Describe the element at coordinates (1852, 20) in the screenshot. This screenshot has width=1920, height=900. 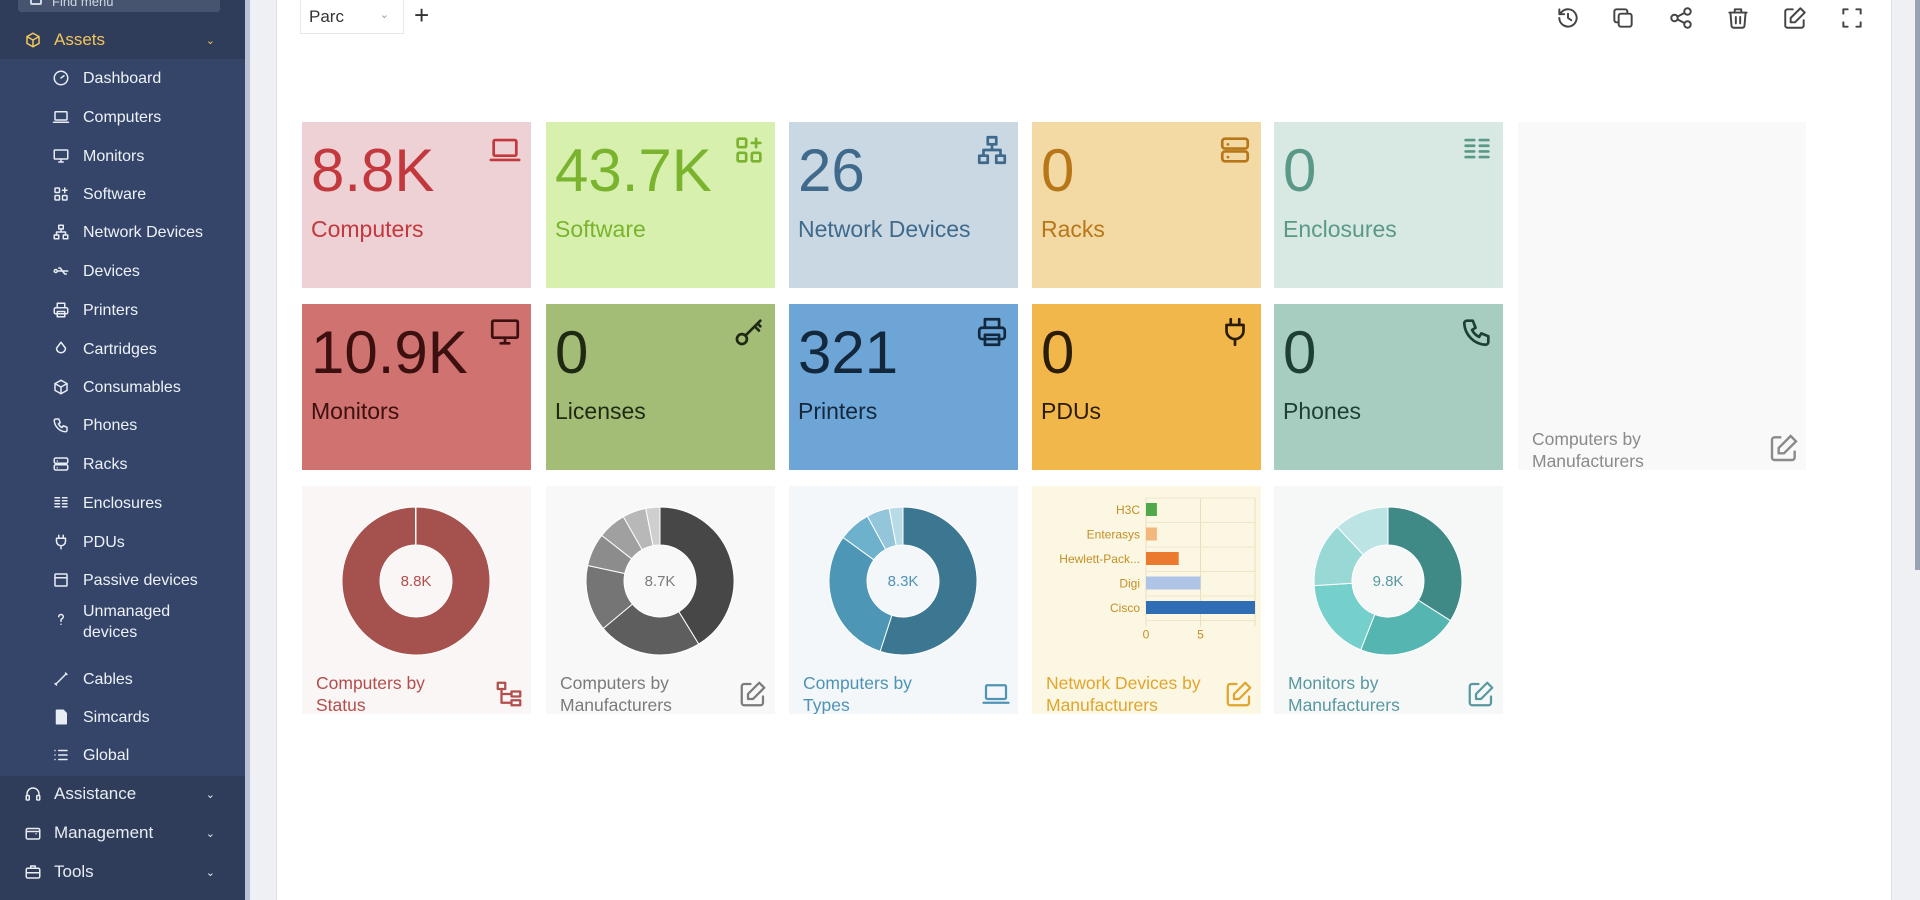
I see `fullscreen-button` at that location.